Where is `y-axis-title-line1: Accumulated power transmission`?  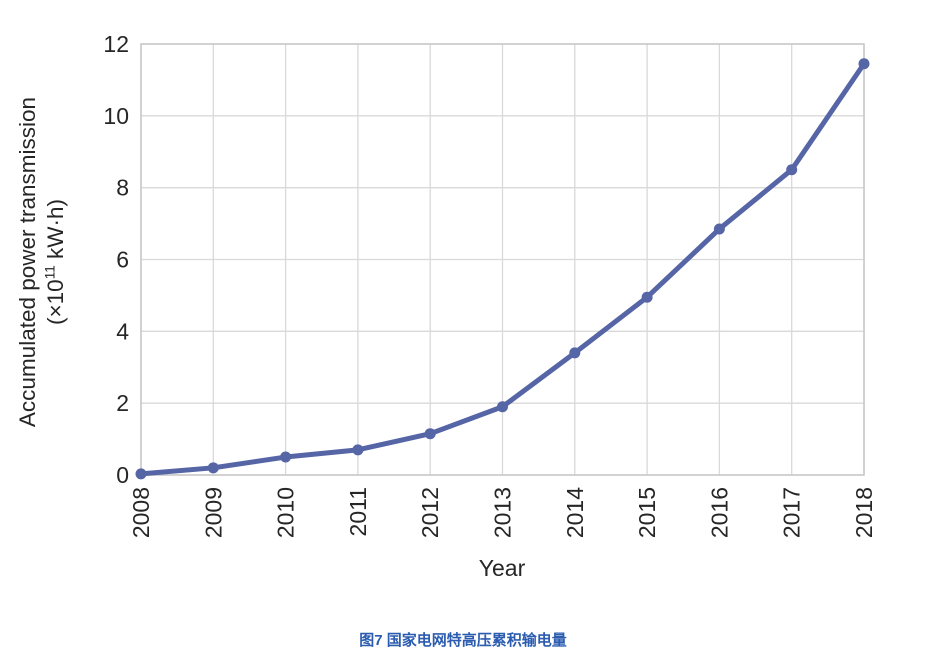 y-axis-title-line1: Accumulated power transmission is located at coordinates (27, 262).